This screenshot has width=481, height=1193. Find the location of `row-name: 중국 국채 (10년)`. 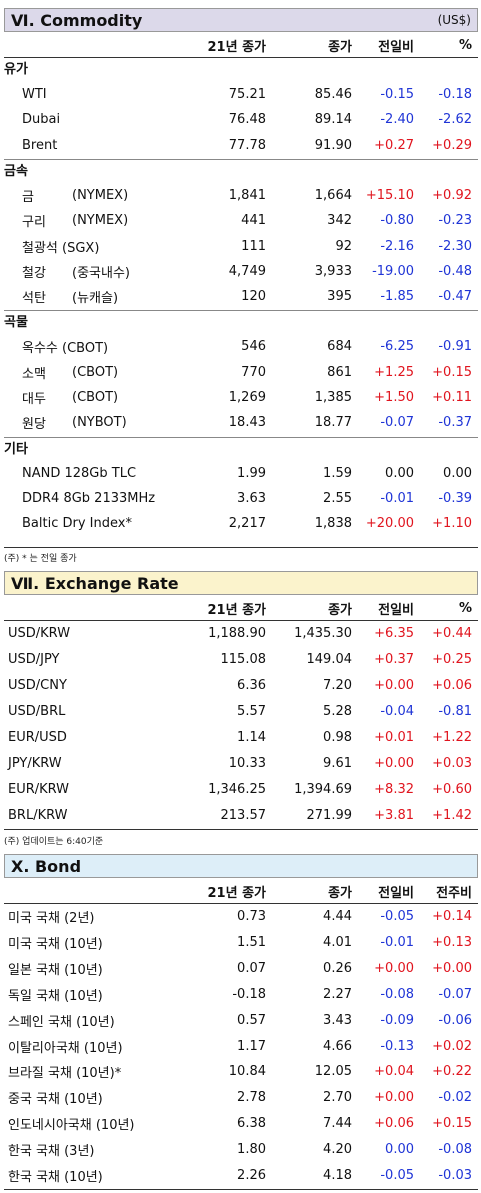

row-name: 중국 국채 (10년) is located at coordinates (55, 1100).